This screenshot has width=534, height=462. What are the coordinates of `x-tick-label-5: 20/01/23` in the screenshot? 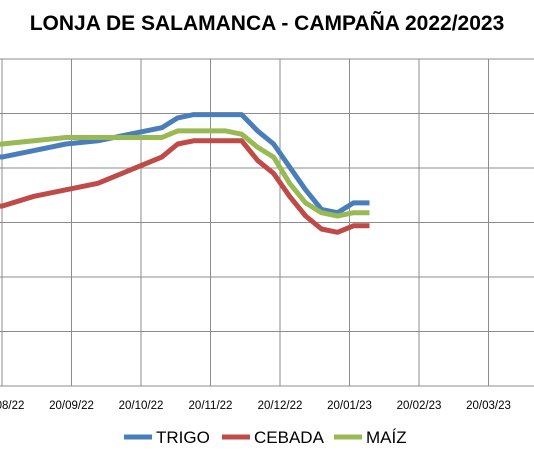 It's located at (349, 406).